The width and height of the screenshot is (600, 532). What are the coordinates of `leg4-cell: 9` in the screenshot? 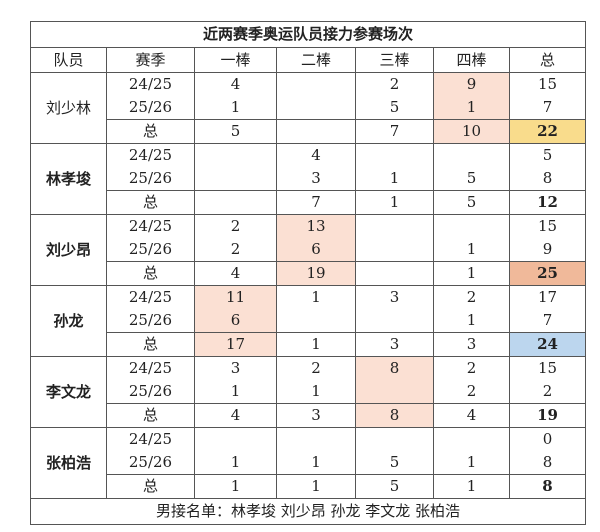 It's located at (471, 84).